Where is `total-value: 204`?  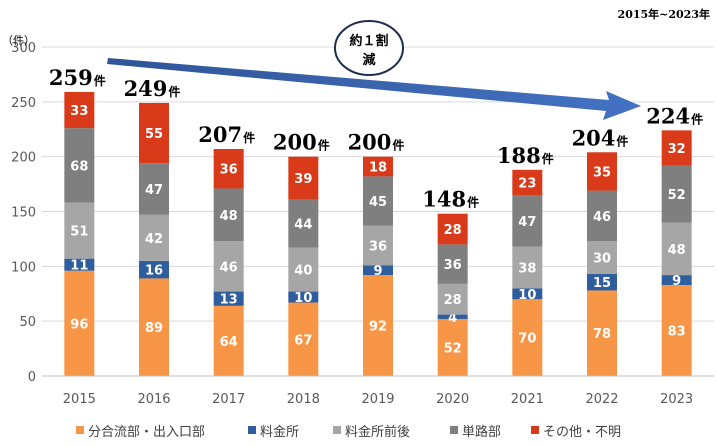
total-value: 204 is located at coordinates (594, 137).